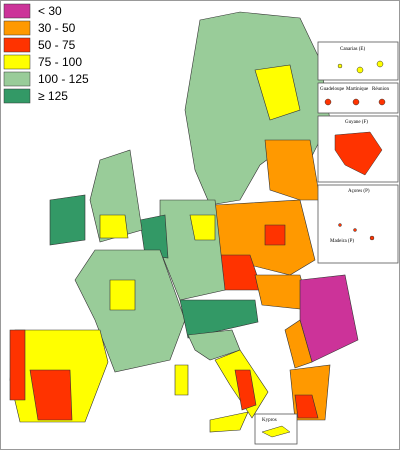 The height and width of the screenshot is (450, 400). Describe the element at coordinates (358, 153) in the screenshot. I see `guyane` at that location.